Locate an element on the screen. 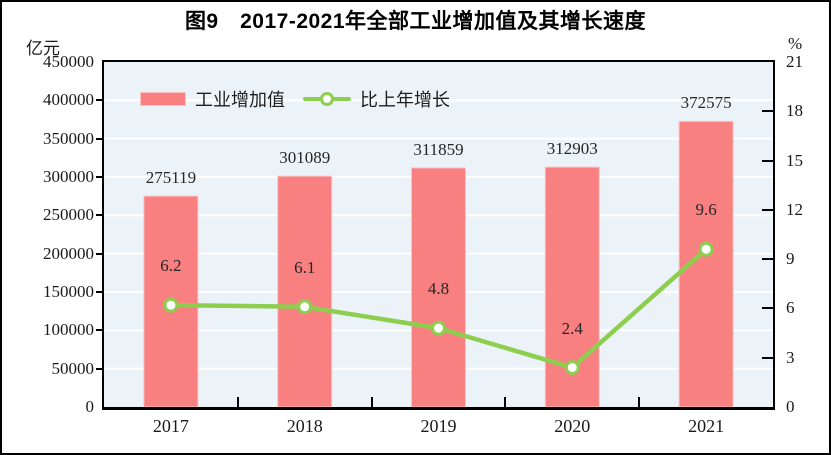 The image size is (831, 455). legend: 工业增加值 比上年增长 is located at coordinates (295, 99).